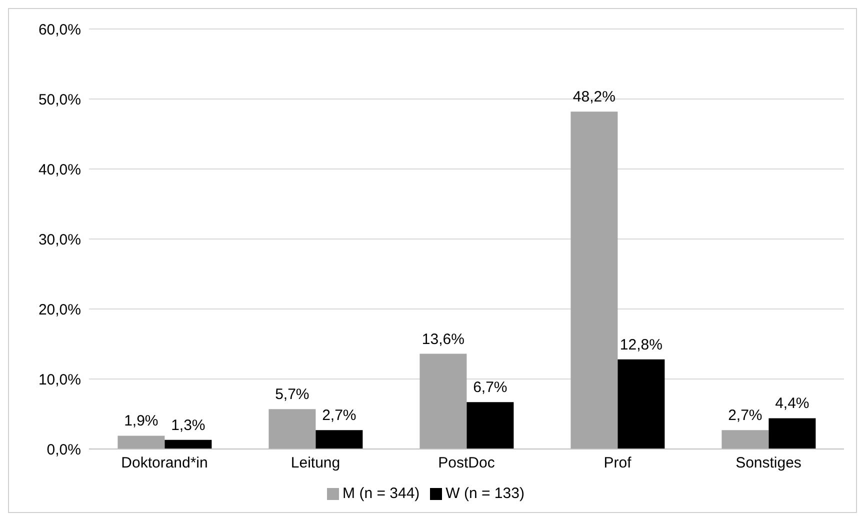  Describe the element at coordinates (443, 339) in the screenshot. I see `data-label: 13,6%` at that location.